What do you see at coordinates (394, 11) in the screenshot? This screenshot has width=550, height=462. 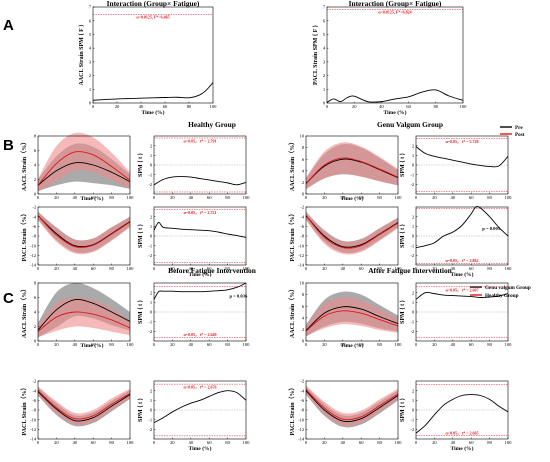 I see `threshold-label: α=0.0125, F*=6.824` at bounding box center [394, 11].